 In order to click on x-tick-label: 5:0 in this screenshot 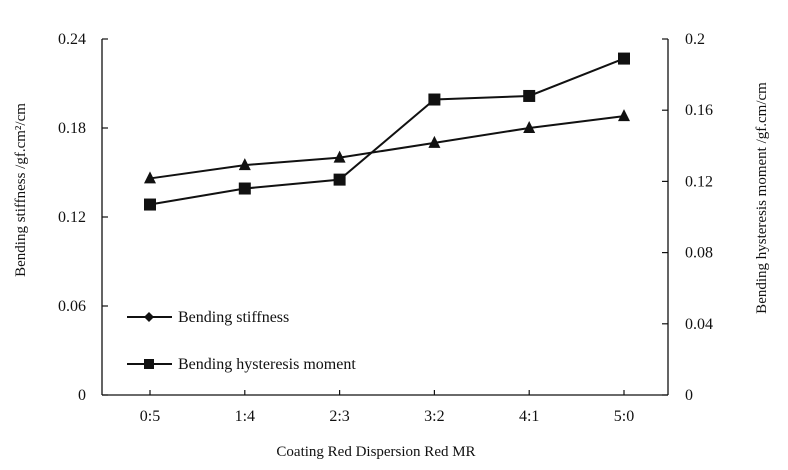, I will do `click(624, 416)`.